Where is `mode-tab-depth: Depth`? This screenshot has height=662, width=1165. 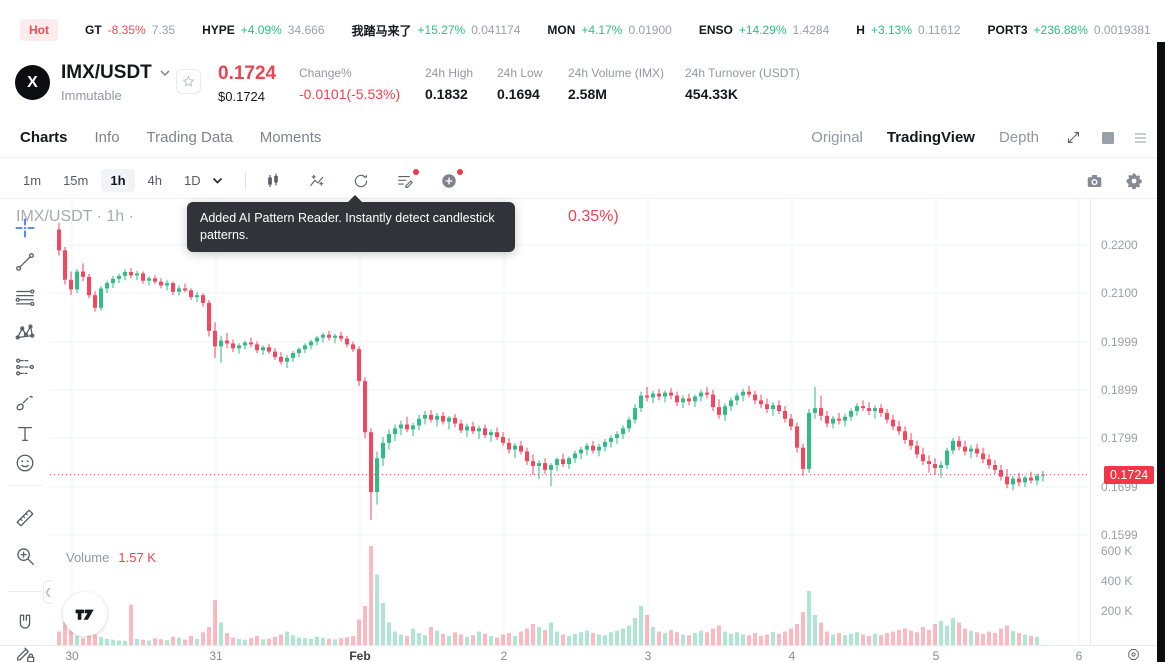
mode-tab-depth: Depth is located at coordinates (1018, 137).